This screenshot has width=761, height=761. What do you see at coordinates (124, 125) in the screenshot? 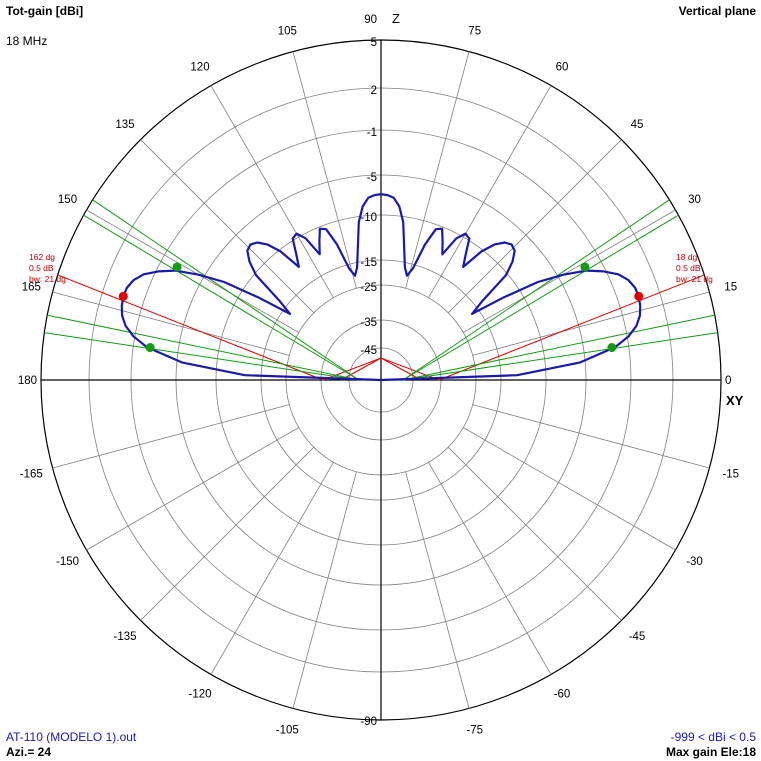
I see `angle-label: 135` at bounding box center [124, 125].